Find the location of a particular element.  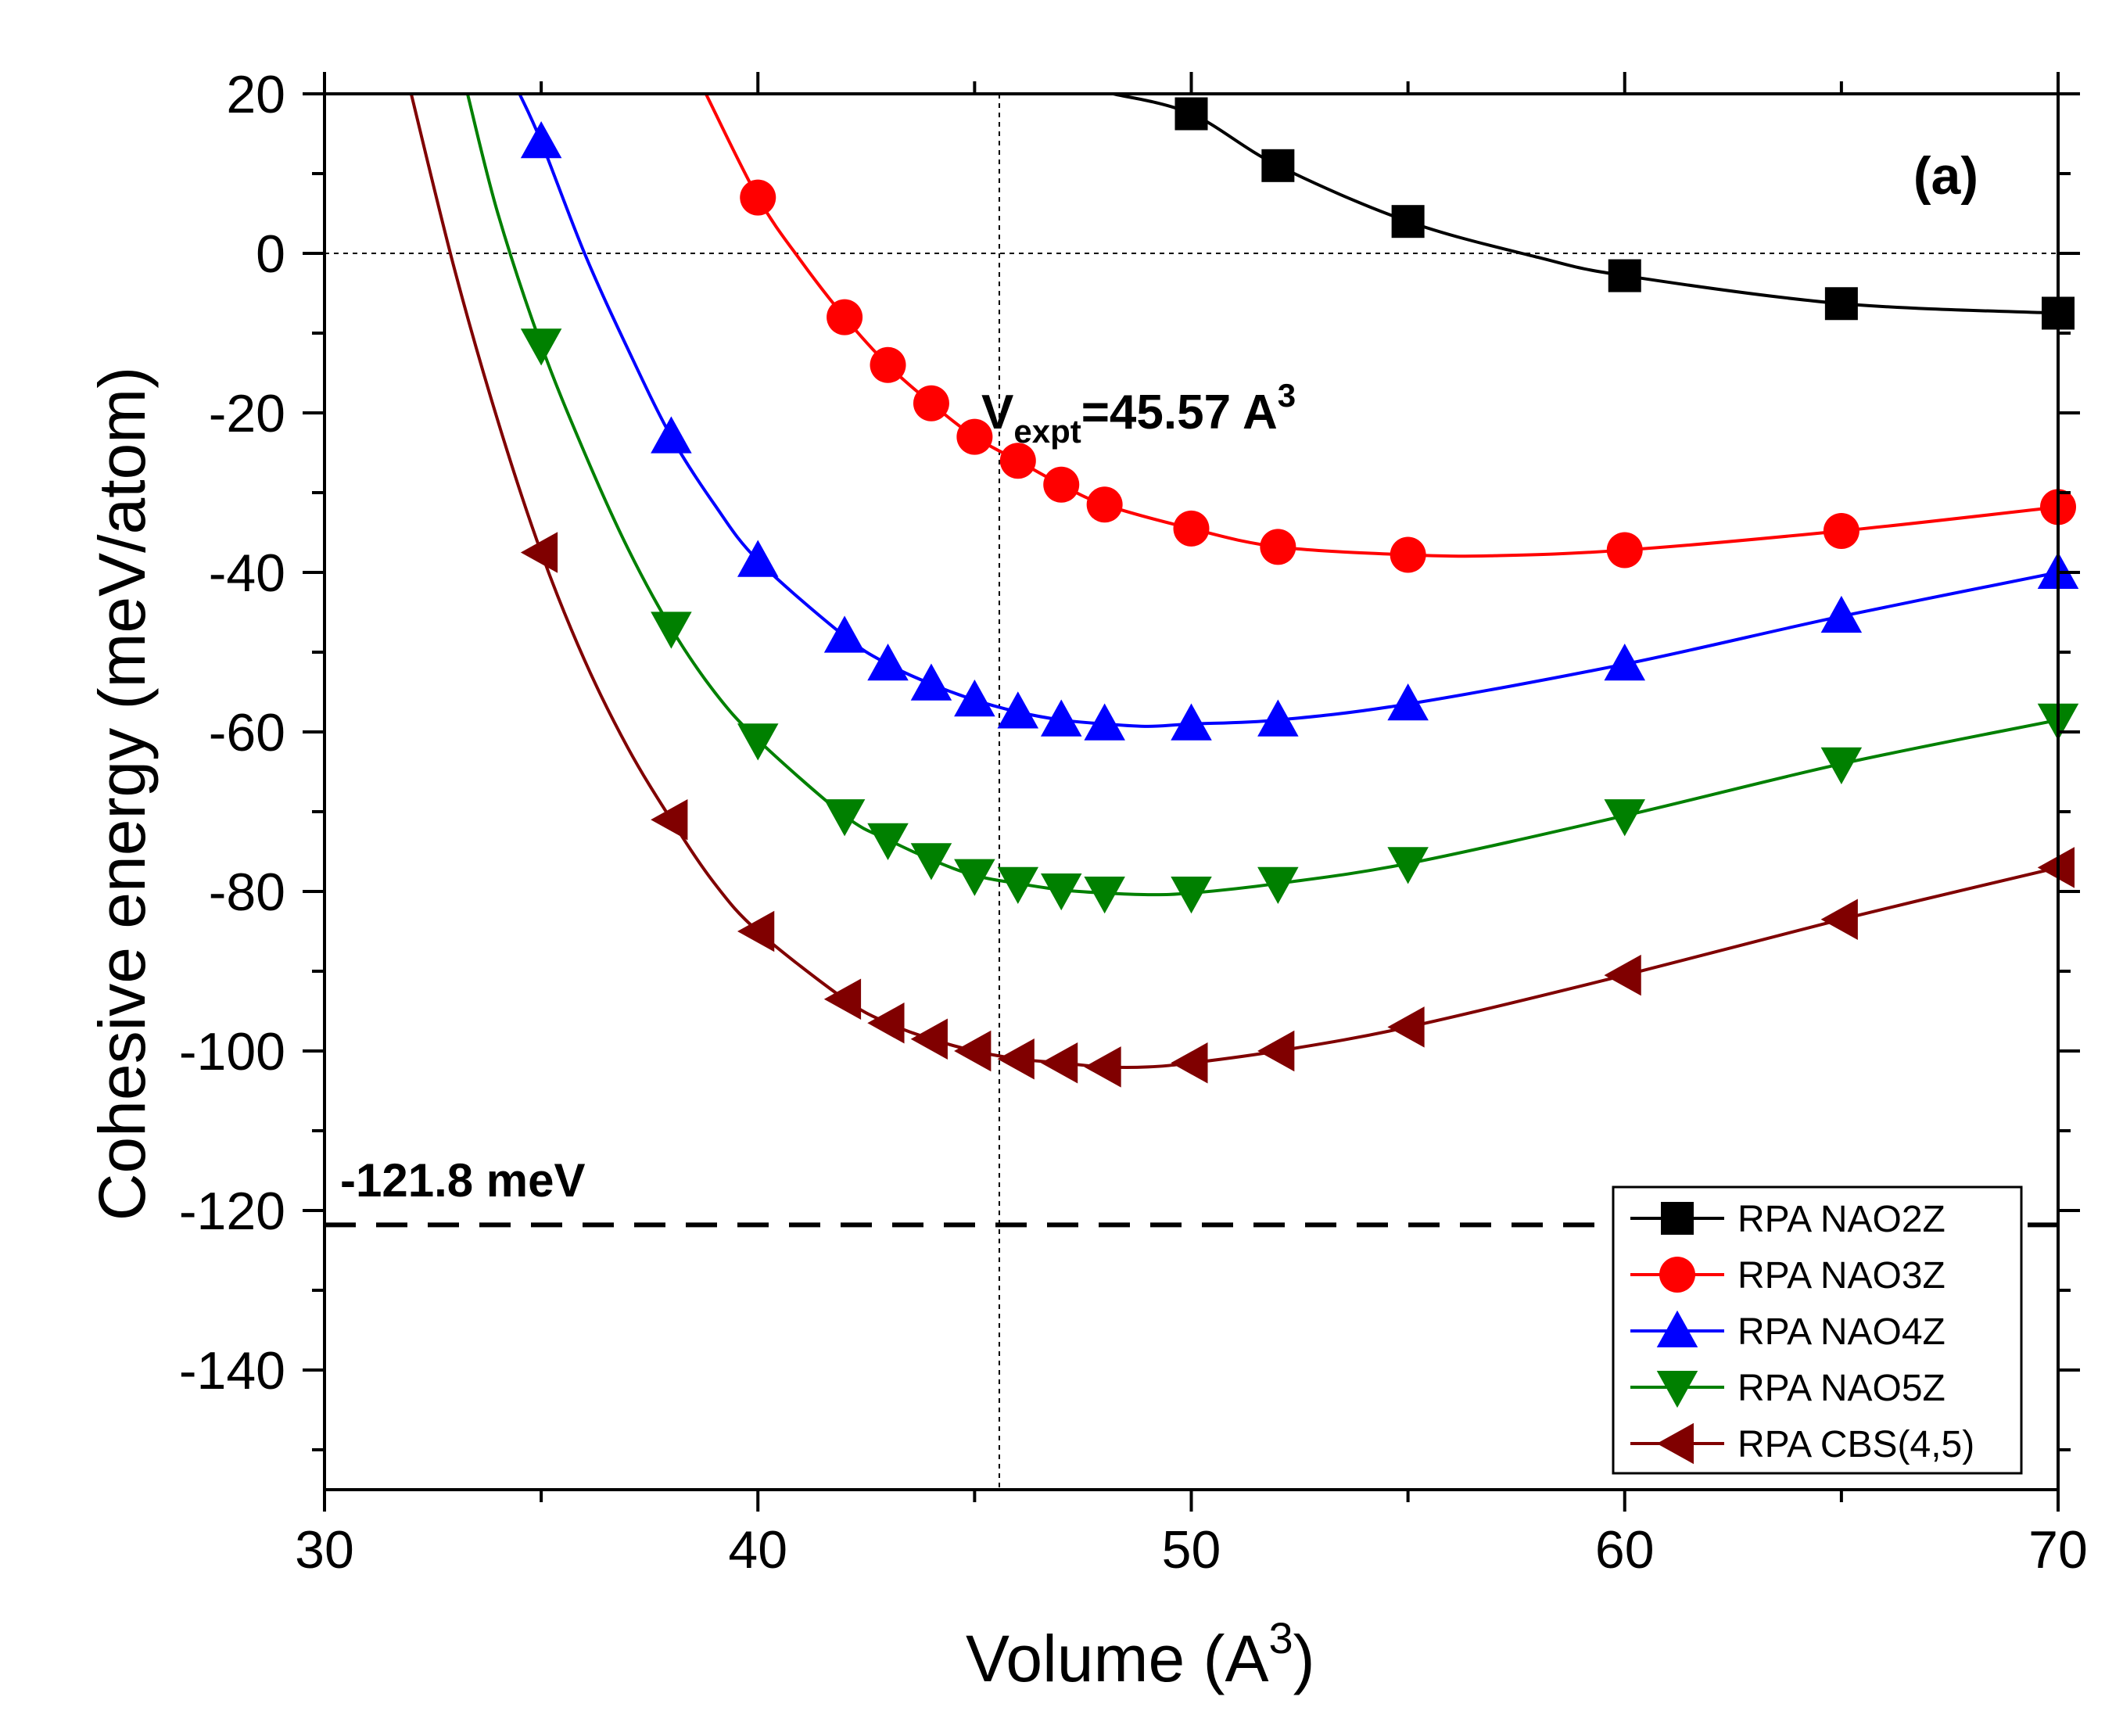

vexpt-label: Vexpt=45.57 A3 is located at coordinates (1138, 413).